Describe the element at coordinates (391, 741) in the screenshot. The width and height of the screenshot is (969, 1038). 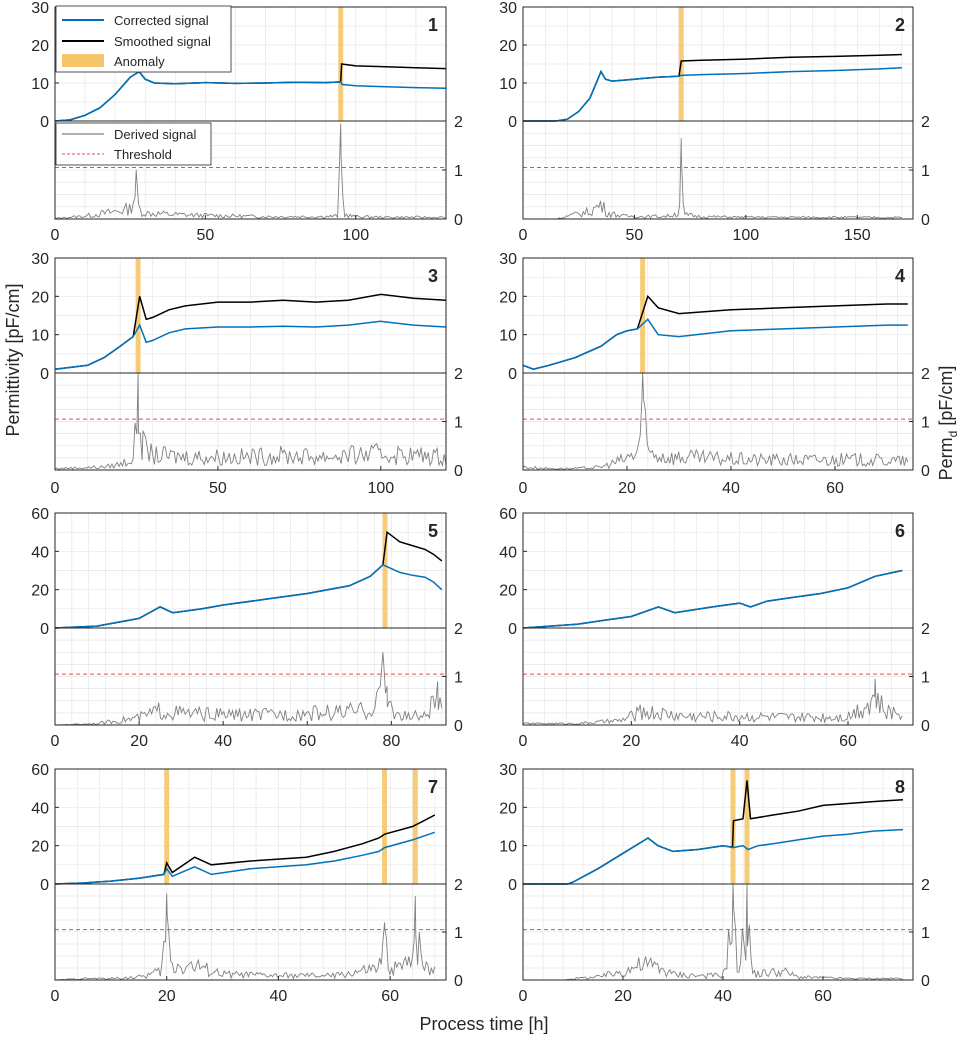
I see `x-tick-label: 80` at that location.